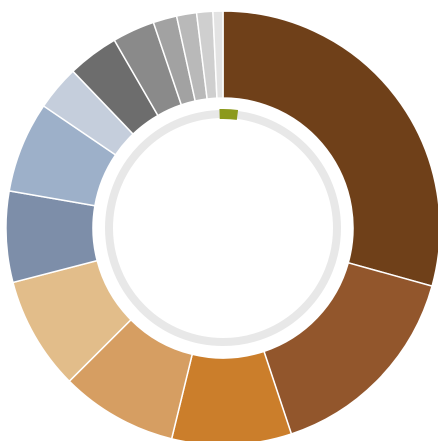 The image size is (438, 441). What do you see at coordinates (229, 114) in the screenshot?
I see `inner-ring-progress` at bounding box center [229, 114].